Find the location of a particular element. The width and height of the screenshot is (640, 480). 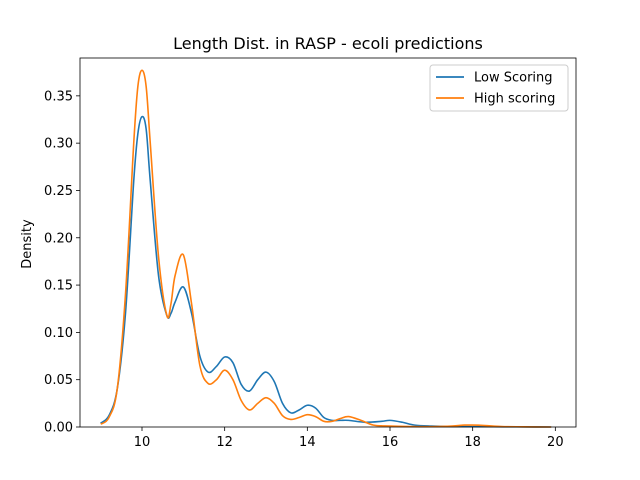

x-tick-label: 12 is located at coordinates (224, 442).